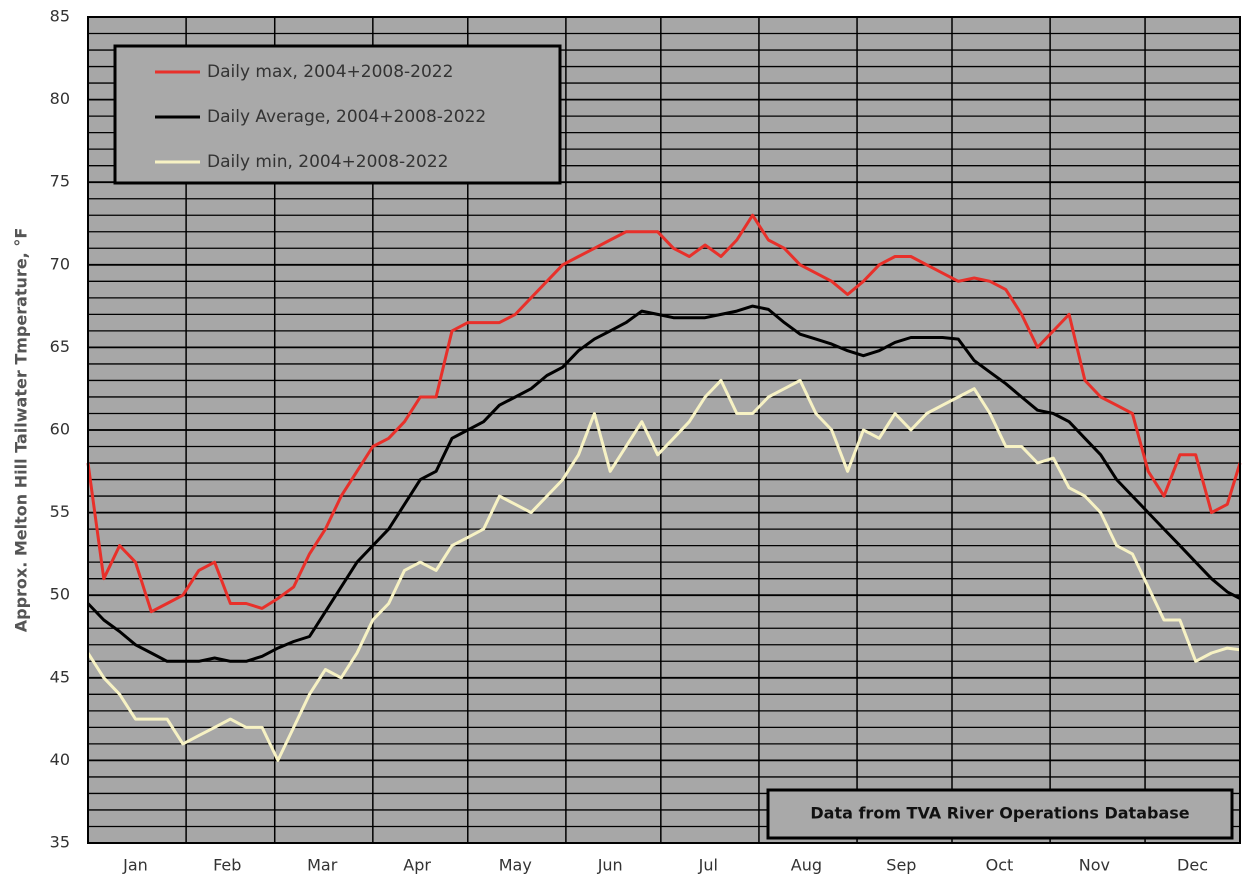  What do you see at coordinates (60, 511) in the screenshot?
I see `y-tick-label: 55` at bounding box center [60, 511].